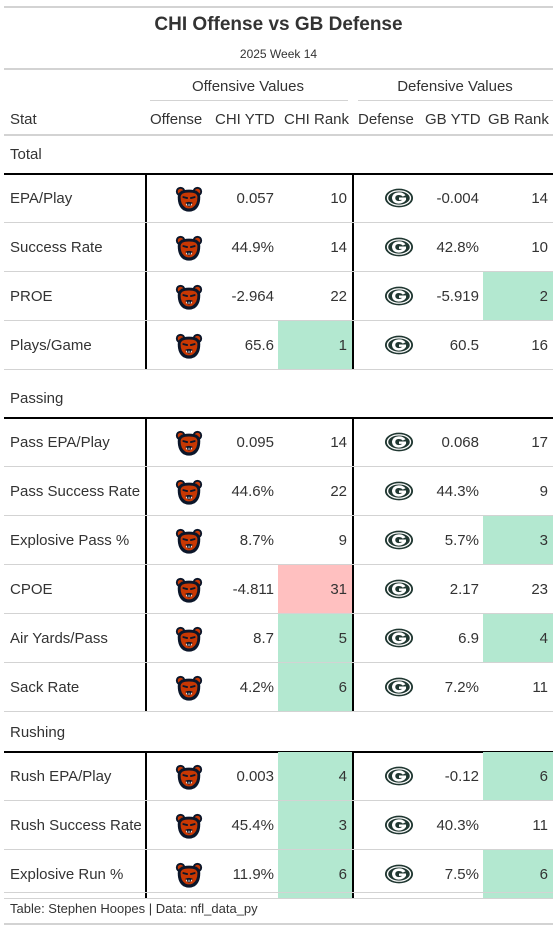 This screenshot has height=929, width=558. Describe the element at coordinates (353, 825) in the screenshot. I see `defense-divider` at that location.